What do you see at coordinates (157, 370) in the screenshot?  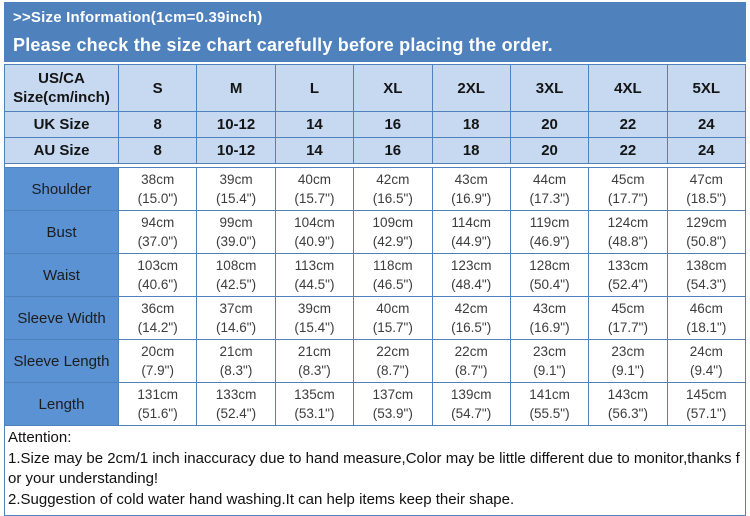 I see `inch-value: (7.9")` at bounding box center [157, 370].